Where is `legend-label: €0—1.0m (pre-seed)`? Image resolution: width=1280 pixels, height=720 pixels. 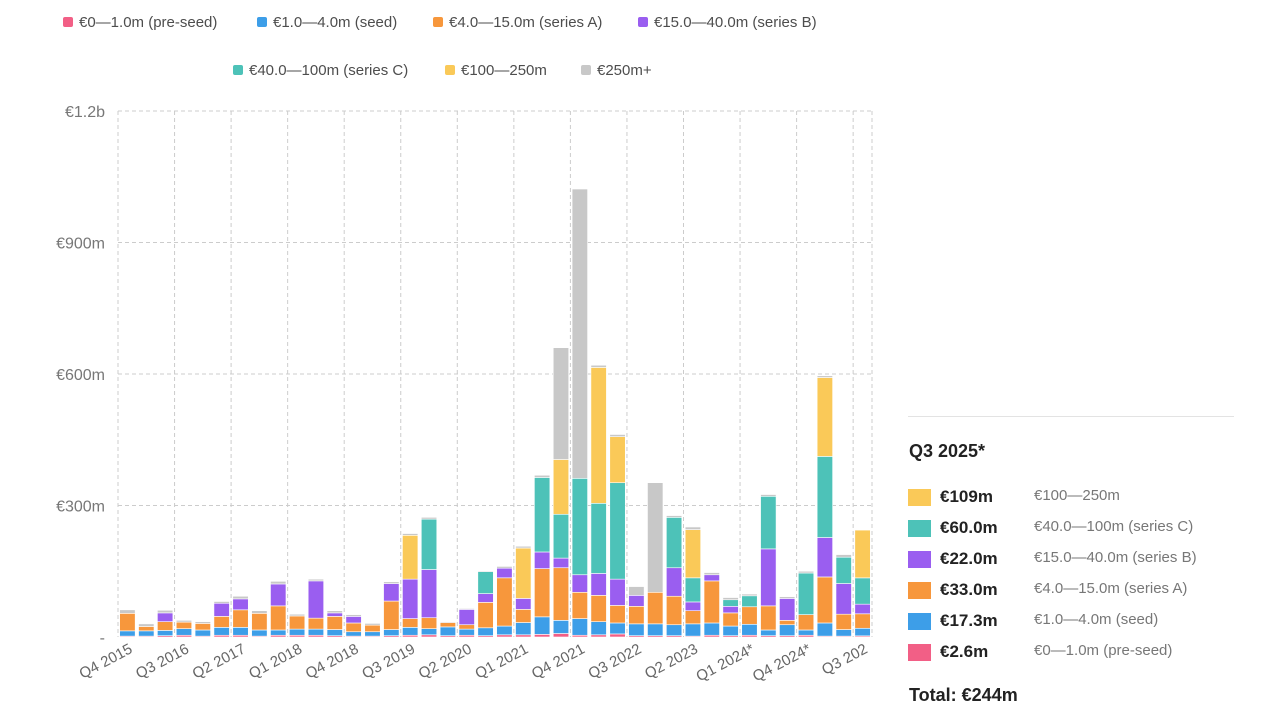 legend-label: €0—1.0m (pre-seed) is located at coordinates (148, 22).